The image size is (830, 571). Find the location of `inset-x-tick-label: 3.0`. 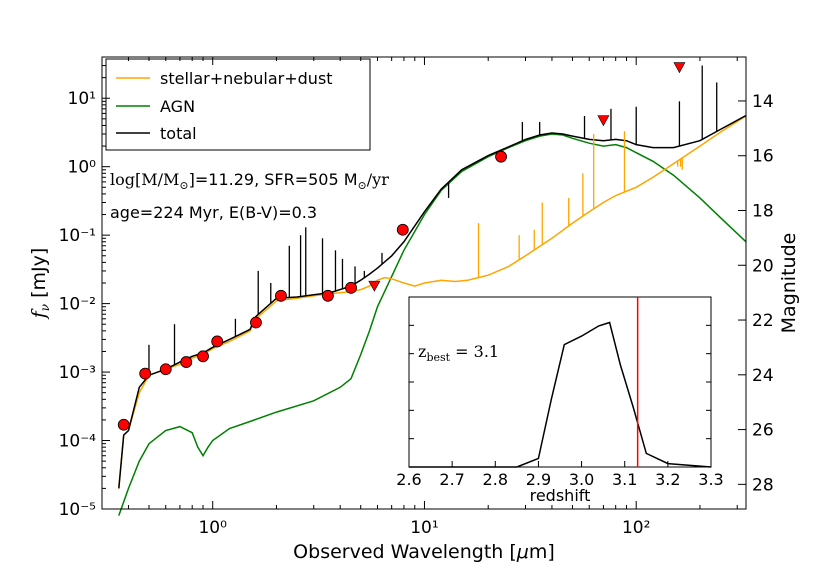

inset-x-tick-label: 3.0 is located at coordinates (581, 479).